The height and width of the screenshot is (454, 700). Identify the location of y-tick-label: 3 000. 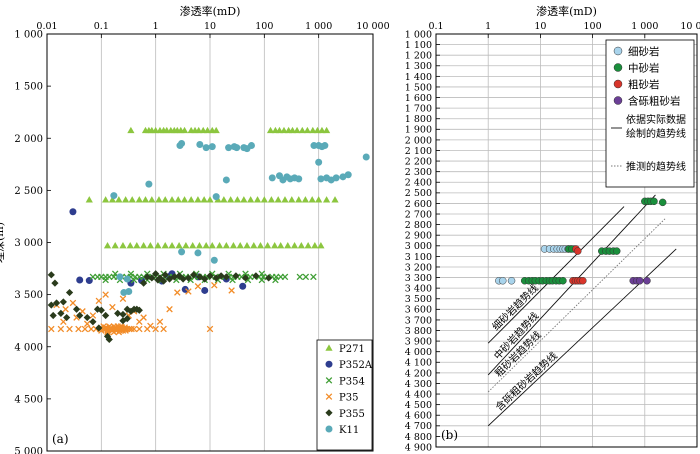
(418, 246).